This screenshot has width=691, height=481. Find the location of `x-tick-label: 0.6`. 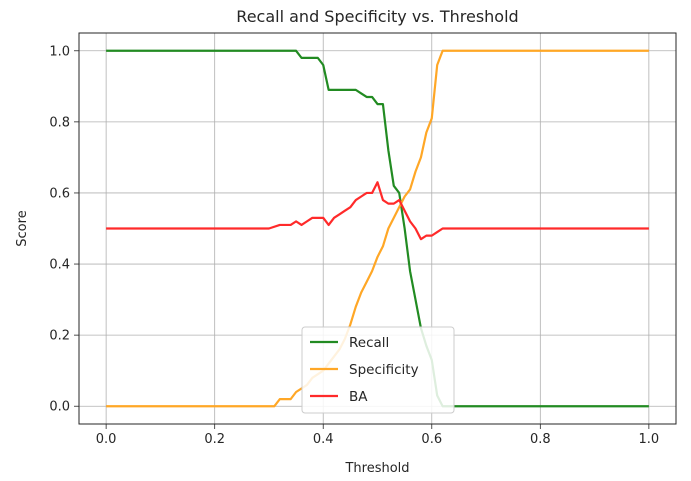

x-tick-label: 0.6 is located at coordinates (431, 439).